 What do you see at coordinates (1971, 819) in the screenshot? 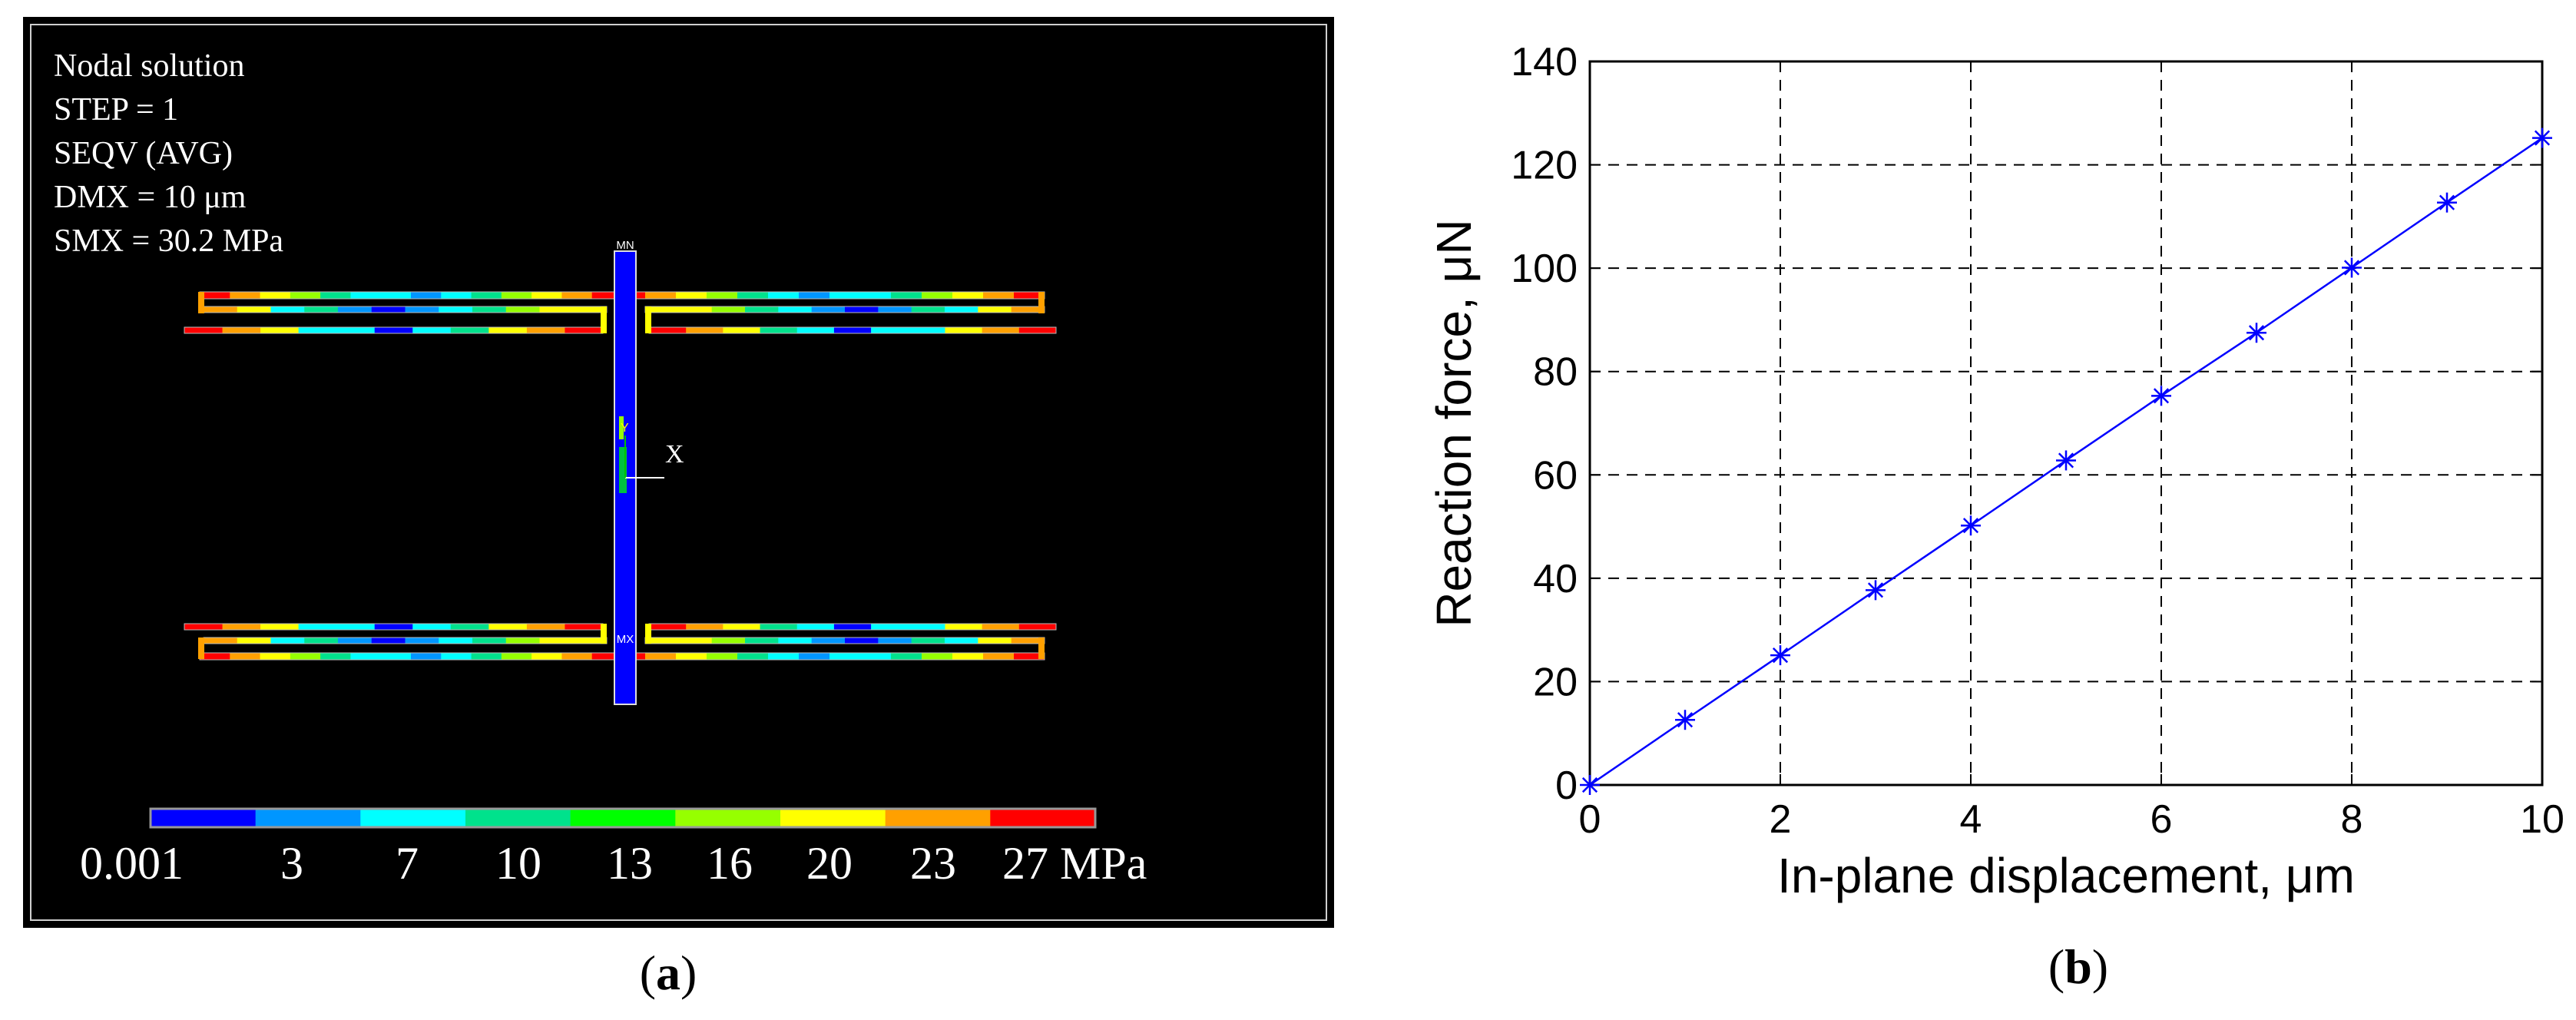
I see `x-tick-label: 4` at bounding box center [1971, 819].